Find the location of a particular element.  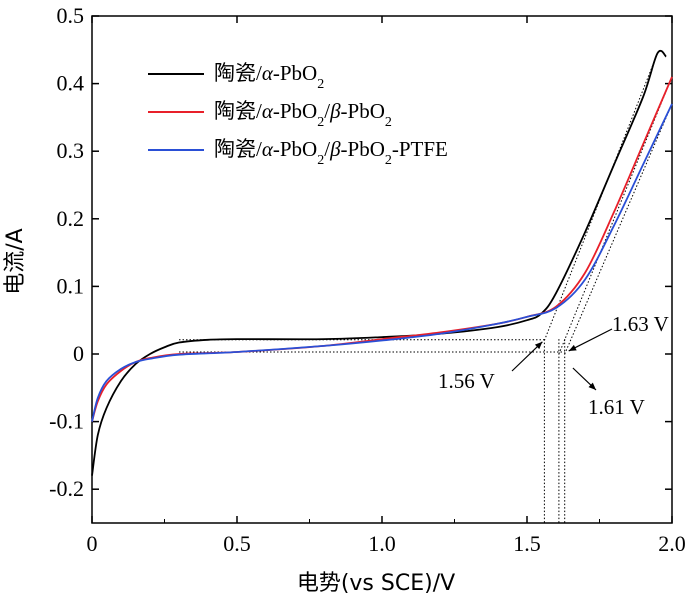

annotation-arrow-1-61-head is located at coordinates (592, 386).